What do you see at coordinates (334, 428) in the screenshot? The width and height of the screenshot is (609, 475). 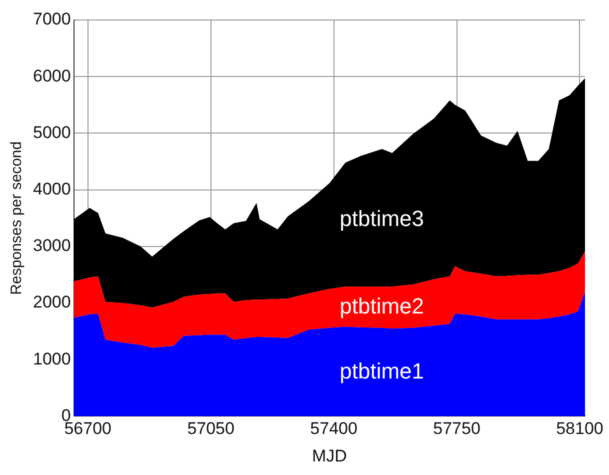 I see `x-tick-label: 57400` at bounding box center [334, 428].